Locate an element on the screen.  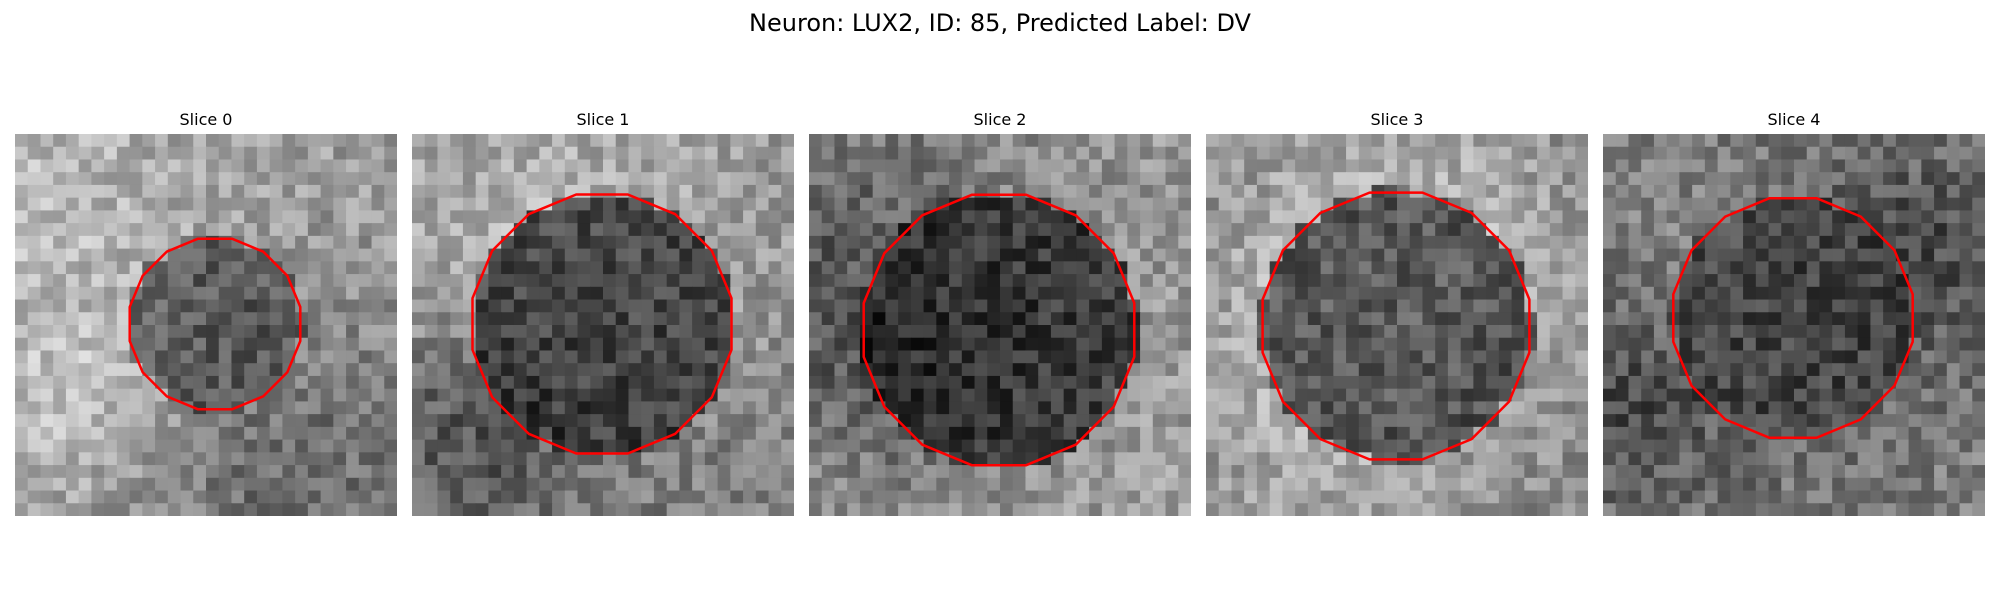
slice-2-title: Slice 2 is located at coordinates (1000, 119).